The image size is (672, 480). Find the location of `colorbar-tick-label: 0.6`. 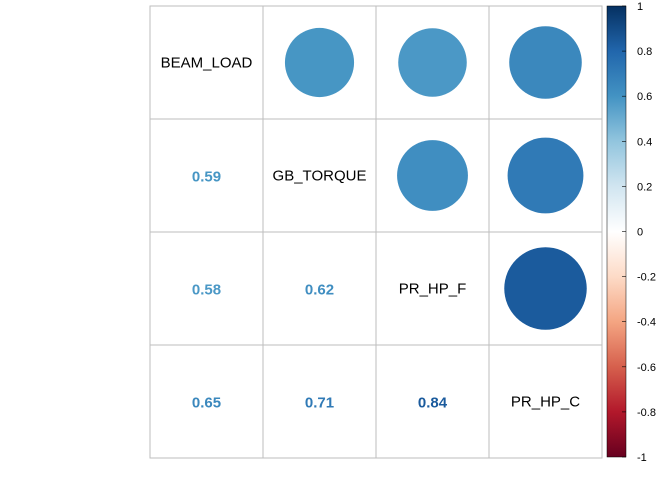

colorbar-tick-label: 0.6 is located at coordinates (644, 97).